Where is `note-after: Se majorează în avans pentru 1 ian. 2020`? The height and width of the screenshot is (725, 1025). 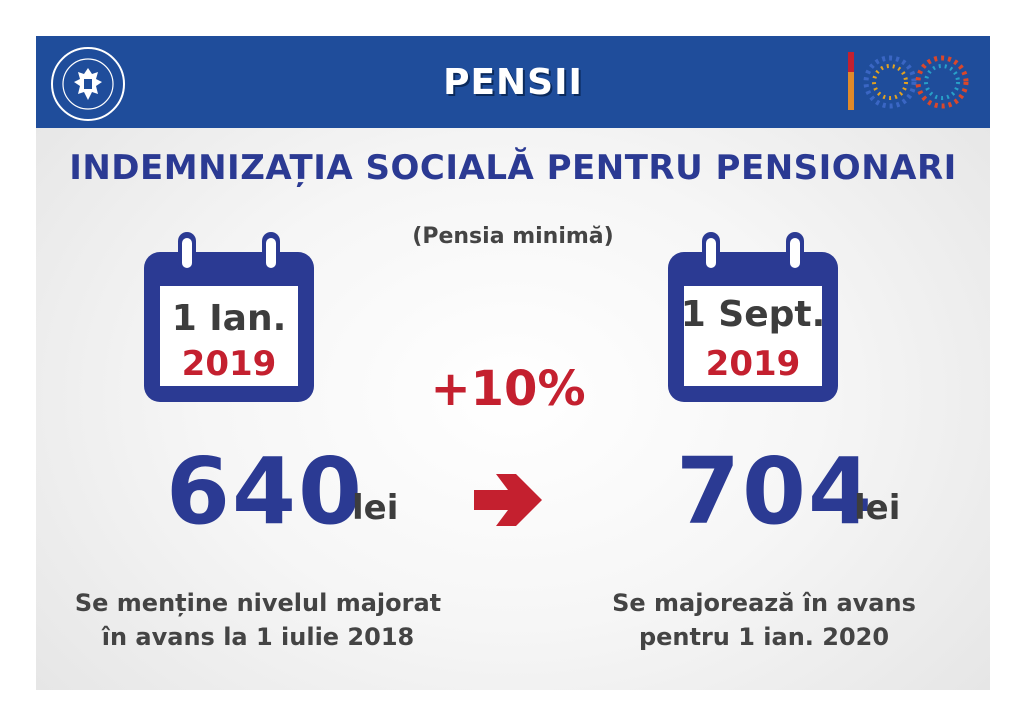 note-after: Se majorează în avans pentru 1 ian. 2020 is located at coordinates (764, 620).